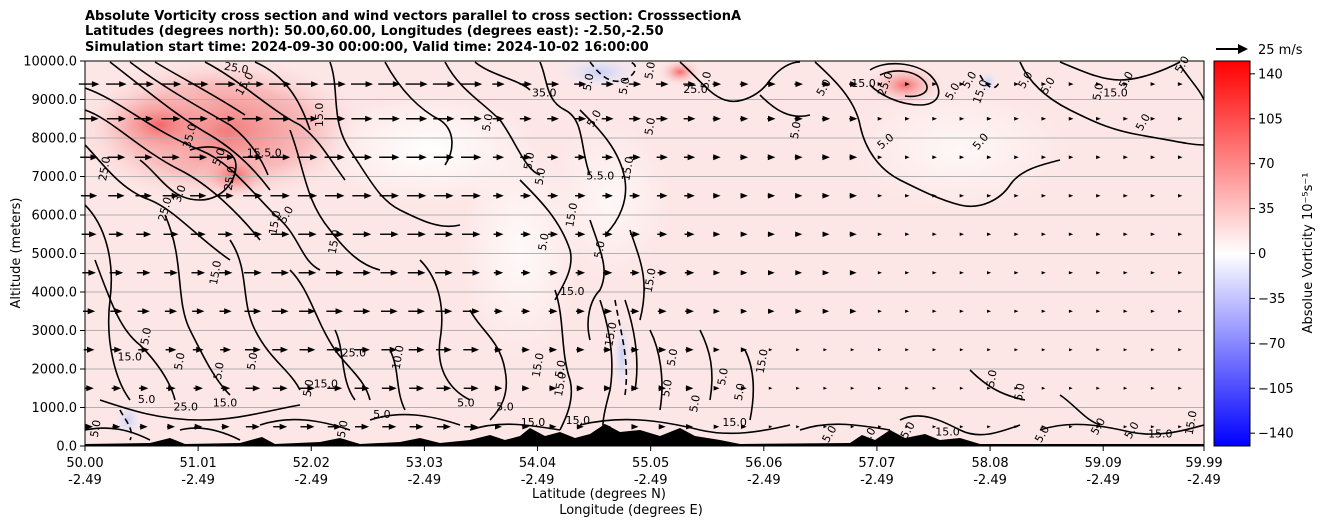 Image resolution: width=1332 pixels, height=526 pixels. Describe the element at coordinates (1270, 119) in the screenshot. I see `colorbar-tick-label: 105` at that location.